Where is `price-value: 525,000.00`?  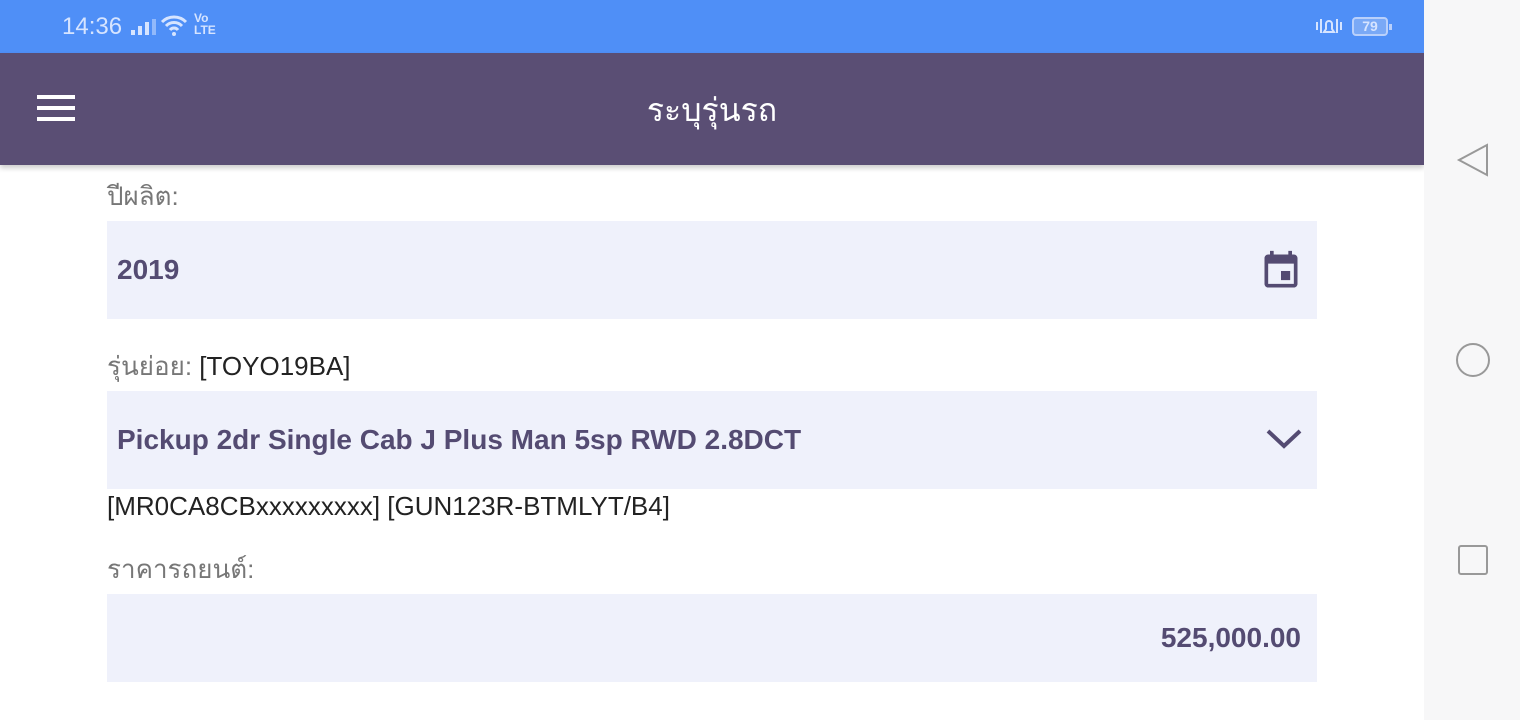 price-value: 525,000.00 is located at coordinates (1230, 637).